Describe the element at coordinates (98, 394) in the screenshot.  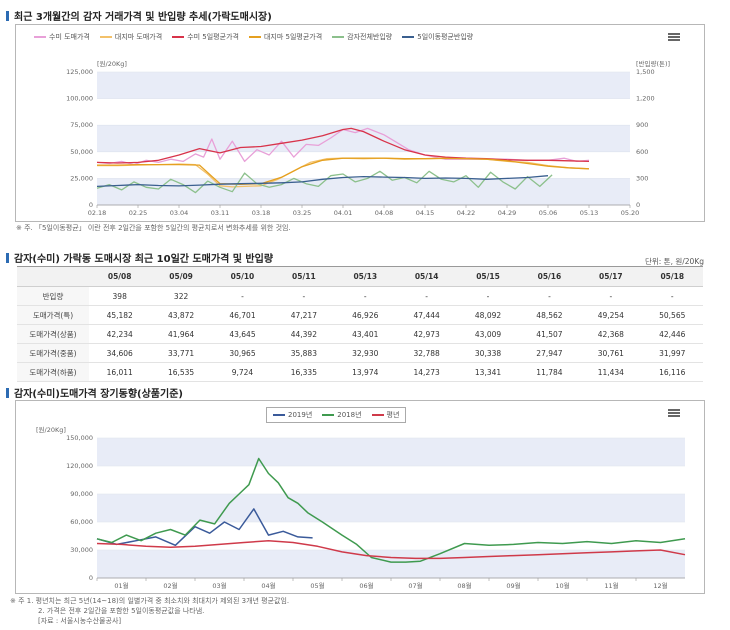
I see `chart2-title-text: 감자(수미)도매가격 장기동향(상품기준)` at that location.